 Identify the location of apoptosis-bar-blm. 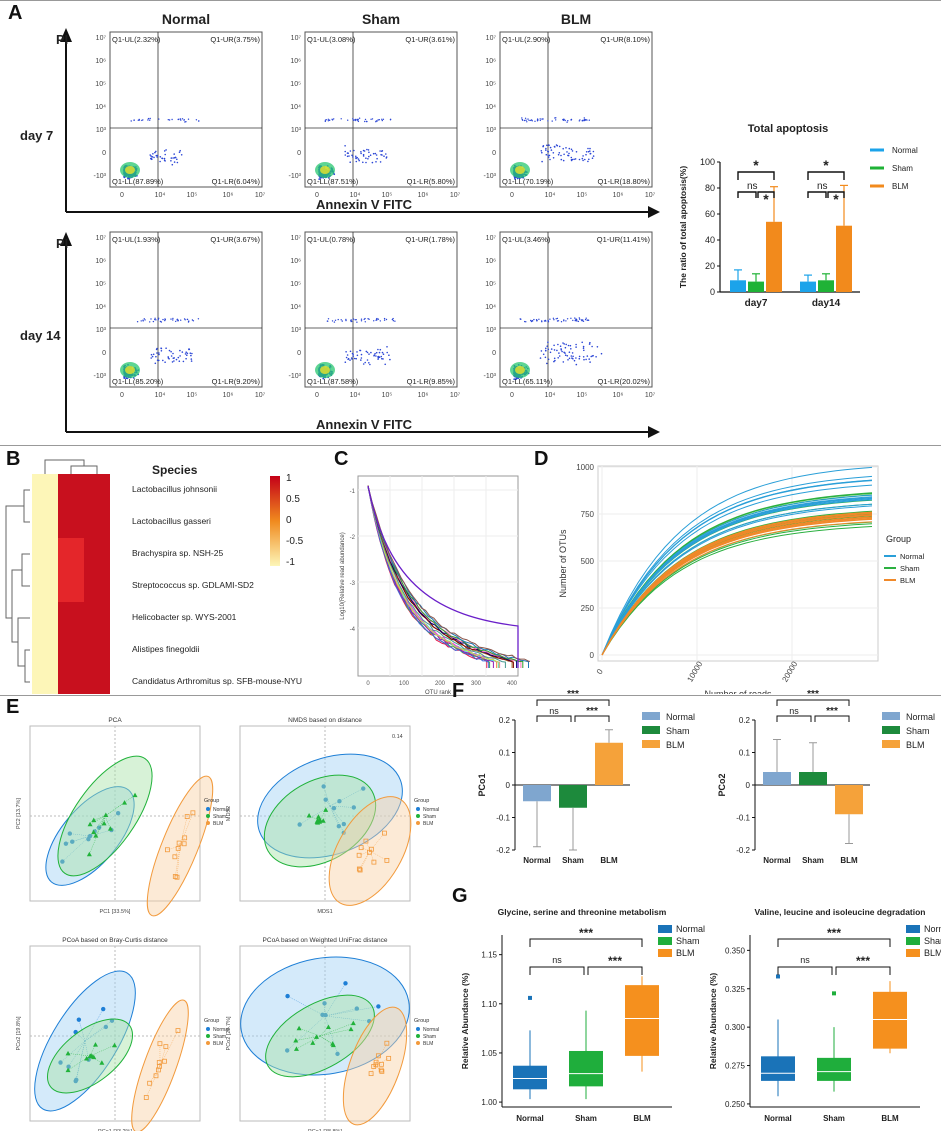
(774, 256).